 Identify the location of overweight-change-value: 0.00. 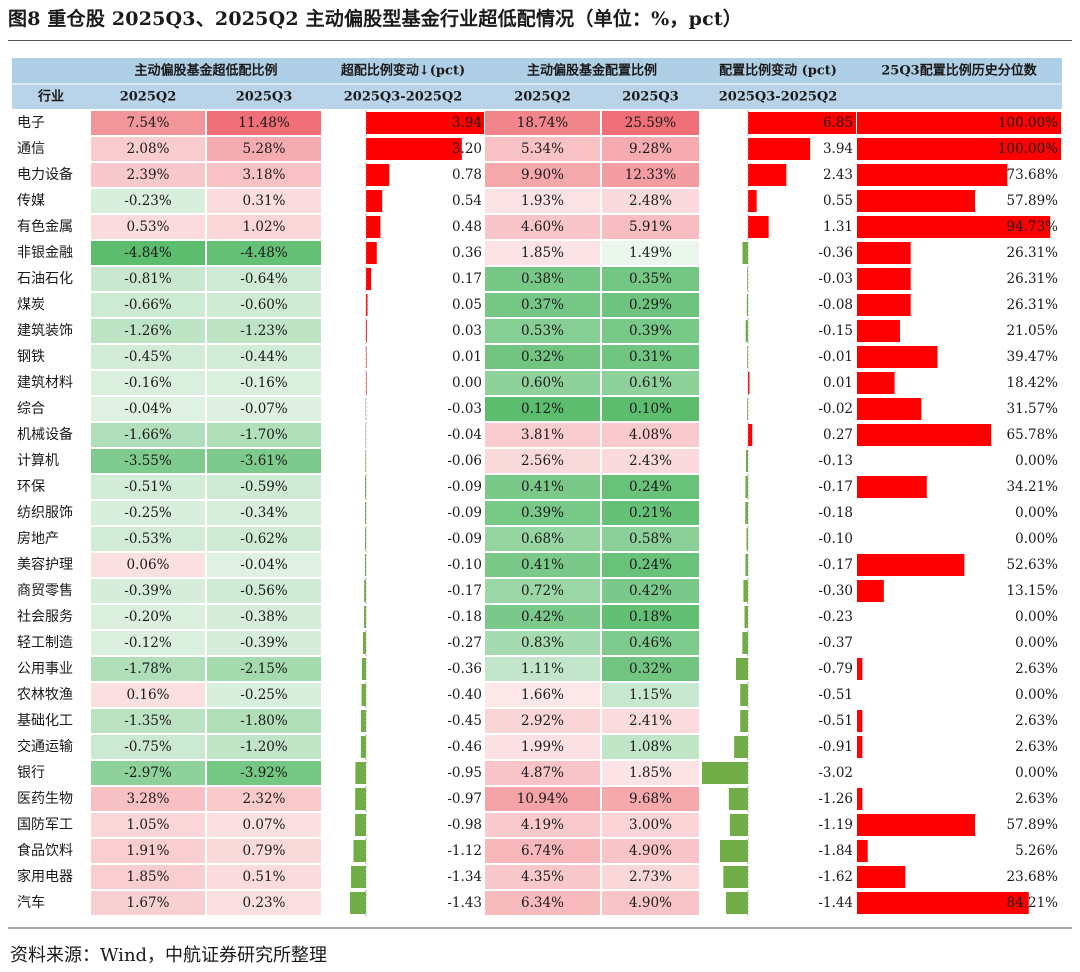
(467, 383).